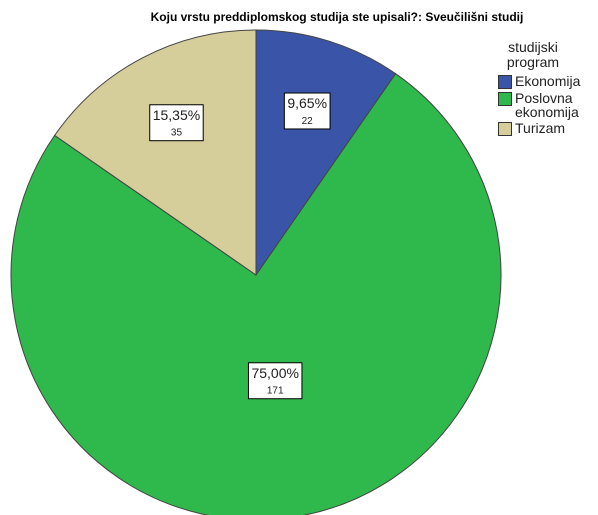 The height and width of the screenshot is (515, 598). What do you see at coordinates (540, 128) in the screenshot?
I see `legend-label: Turizam` at bounding box center [540, 128].